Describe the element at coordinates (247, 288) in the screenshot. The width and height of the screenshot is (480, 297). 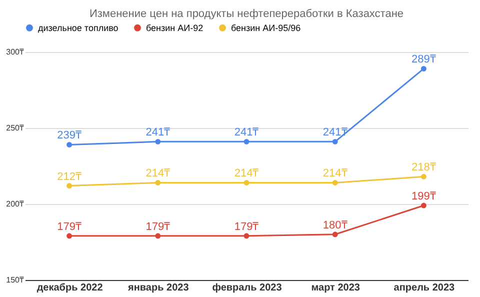
I see `x-tick-label: февраль 2023` at that location.